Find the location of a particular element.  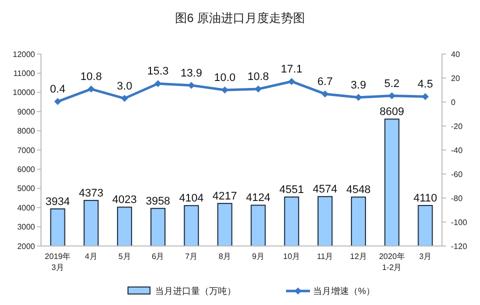

x-tick-label: 6月 is located at coordinates (158, 256).